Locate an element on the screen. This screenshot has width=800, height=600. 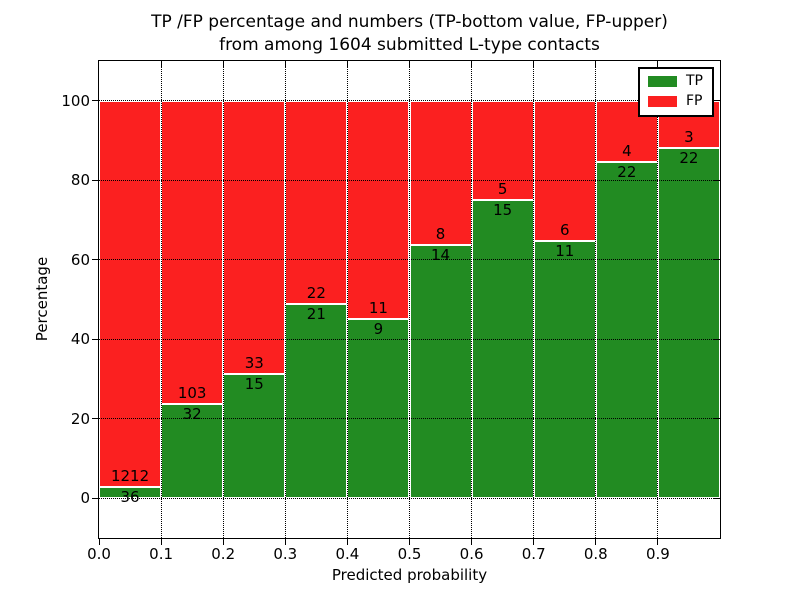
tp-count-label: 9 is located at coordinates (378, 329).